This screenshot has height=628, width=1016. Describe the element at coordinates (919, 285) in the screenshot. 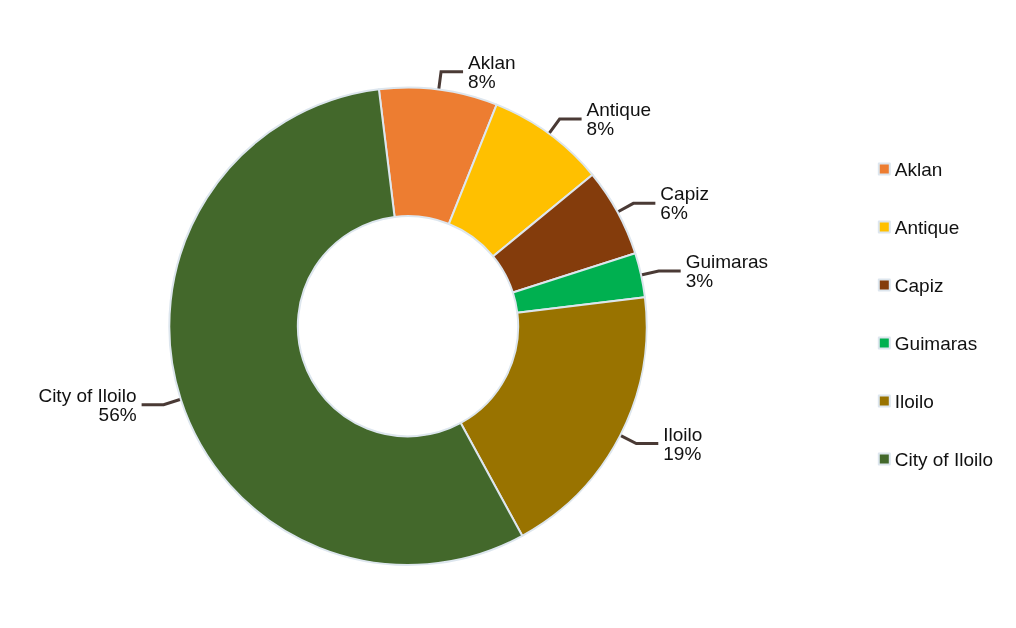

I see `legend-label: Capiz` at that location.